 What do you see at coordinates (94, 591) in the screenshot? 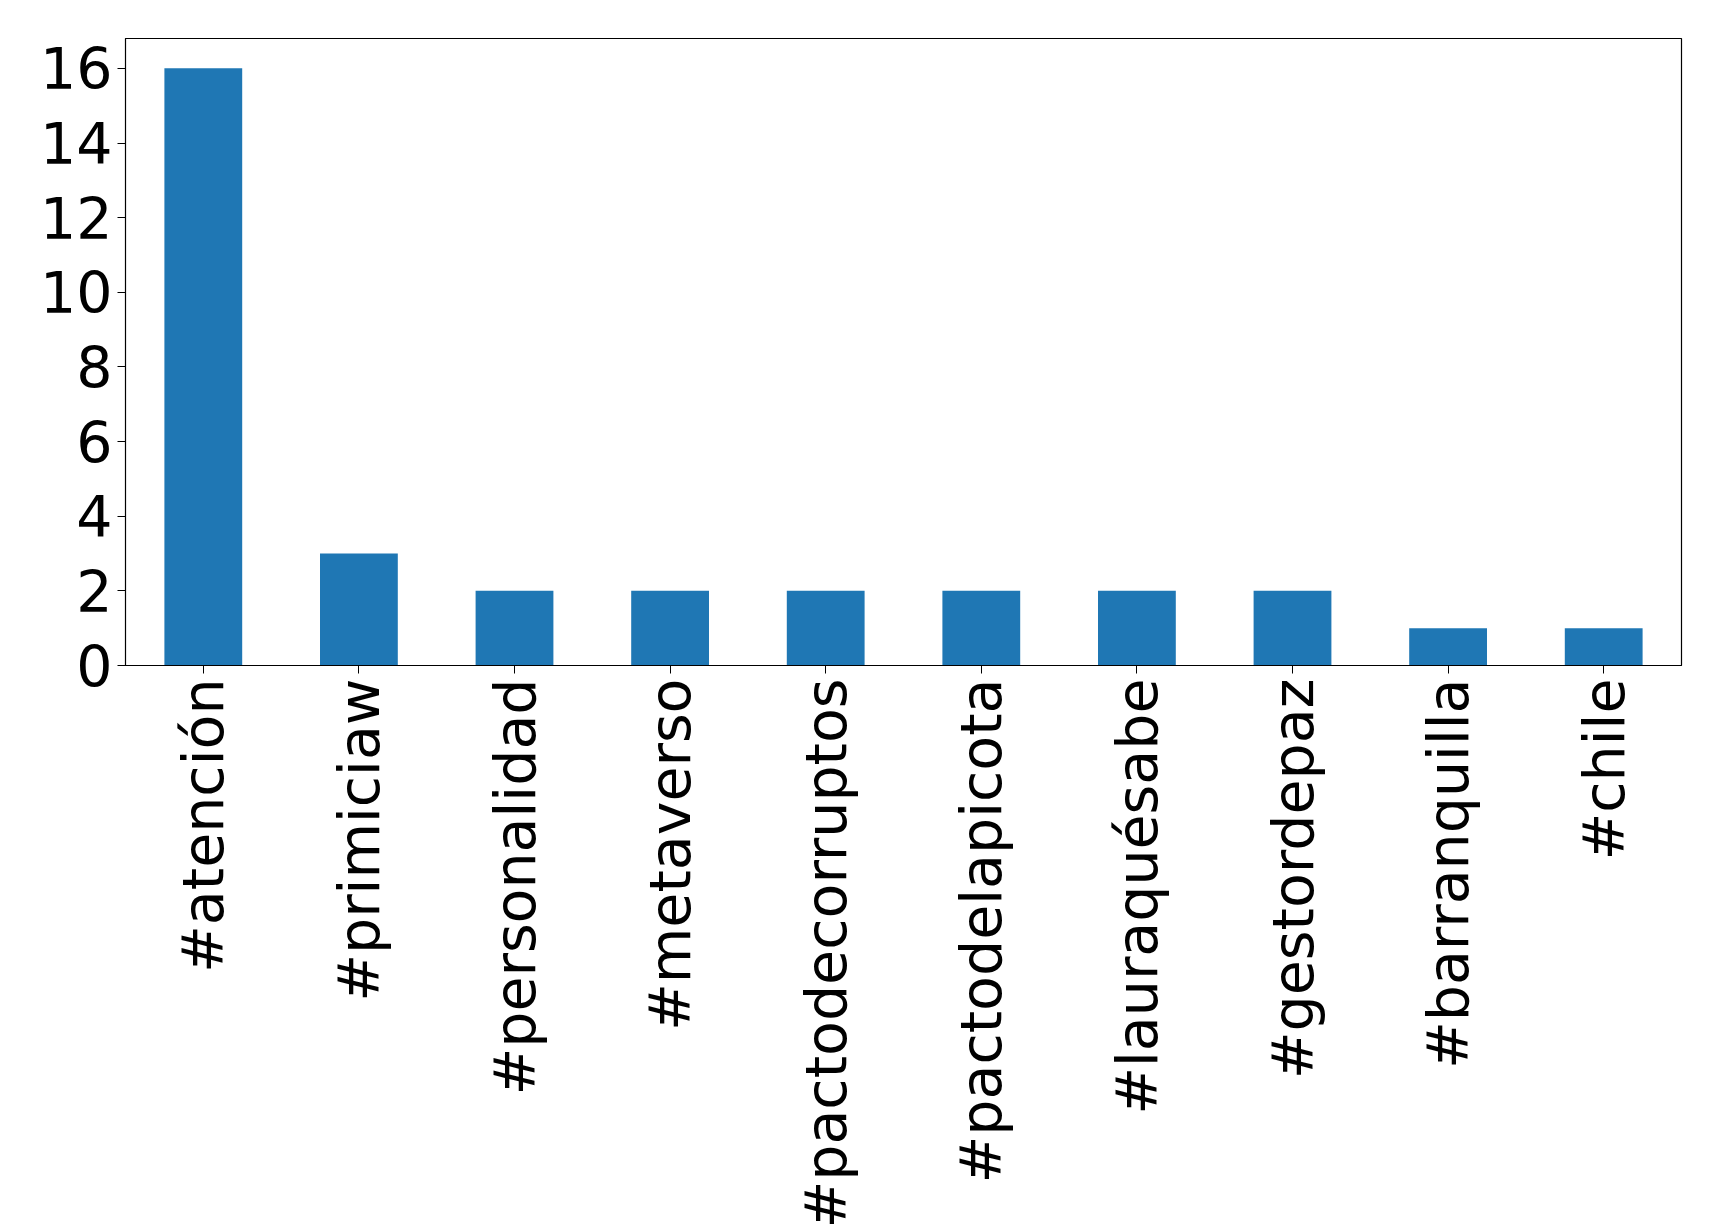
I see `y-tick-label: 2` at bounding box center [94, 591].